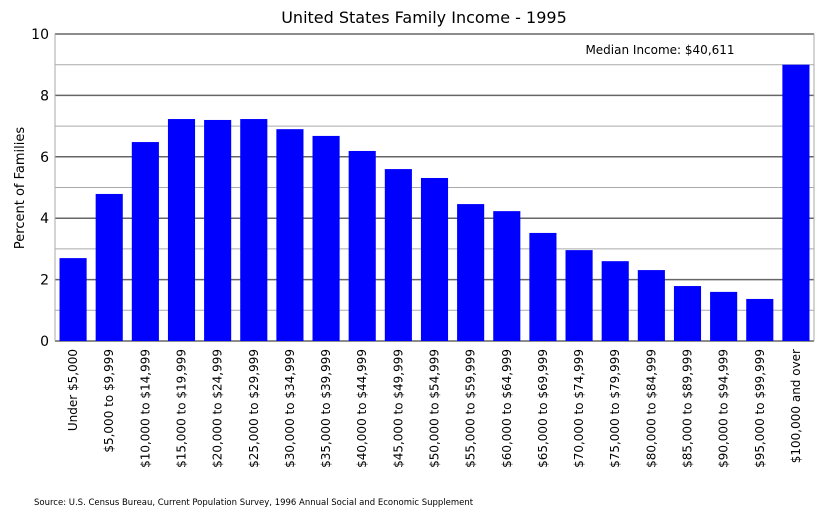 The image size is (819, 512). I want to click on y-tick-label: 0, so click(44, 342).